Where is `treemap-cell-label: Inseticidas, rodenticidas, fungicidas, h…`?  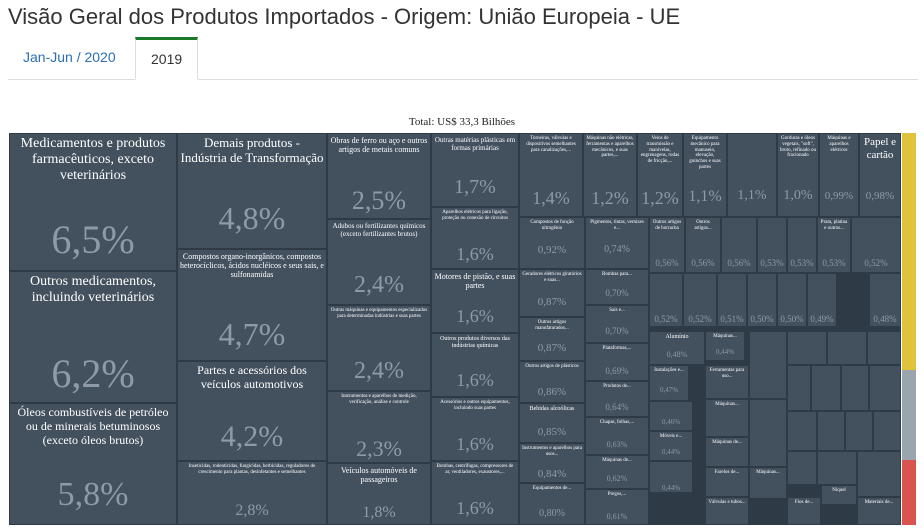
treemap-cell-label: Inseticidas, rodenticidas, fungicidas, h… is located at coordinates (252, 469).